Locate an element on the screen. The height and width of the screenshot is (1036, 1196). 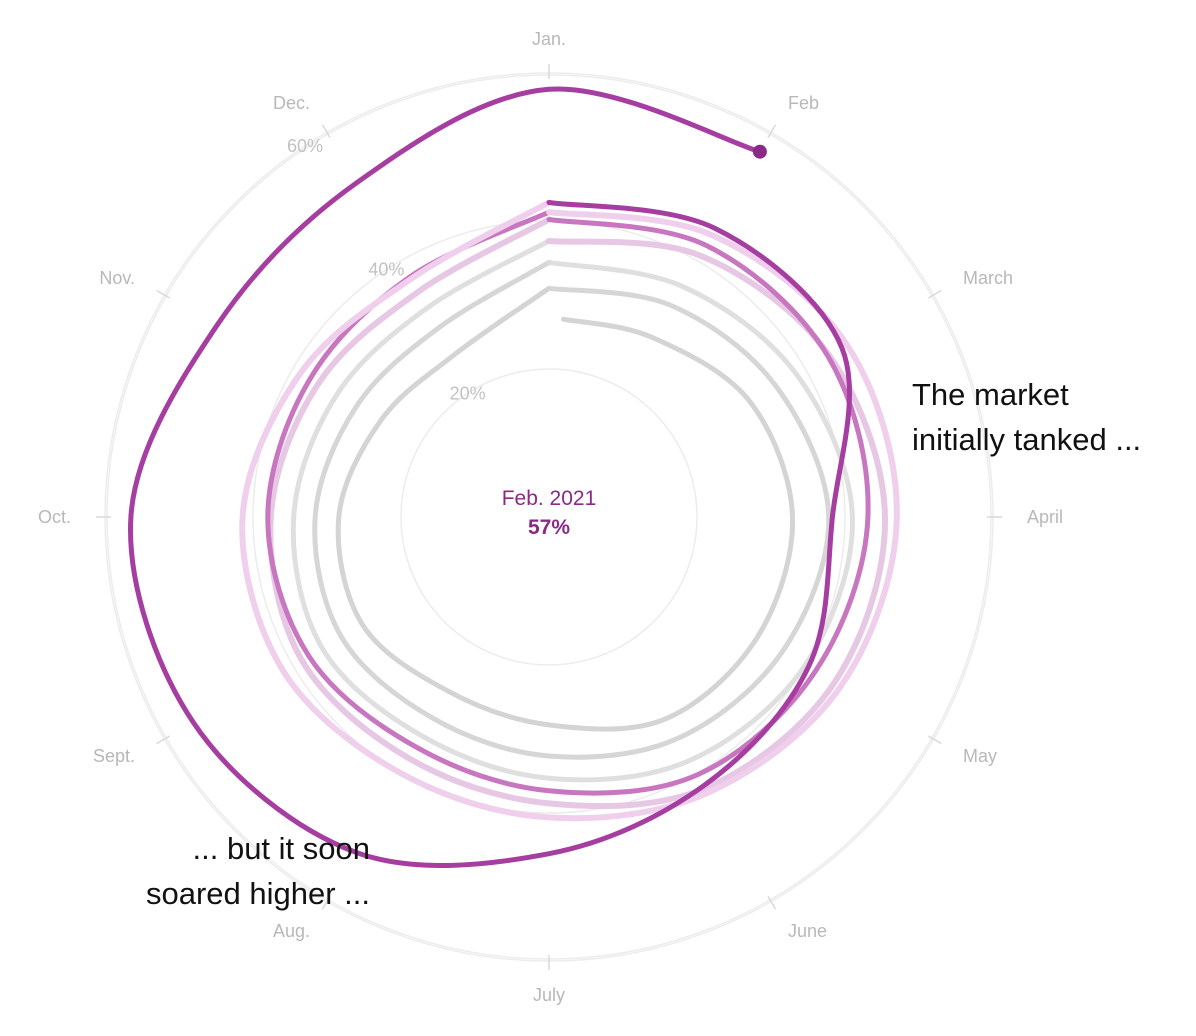
ring-value-label: 20% is located at coordinates (468, 393).